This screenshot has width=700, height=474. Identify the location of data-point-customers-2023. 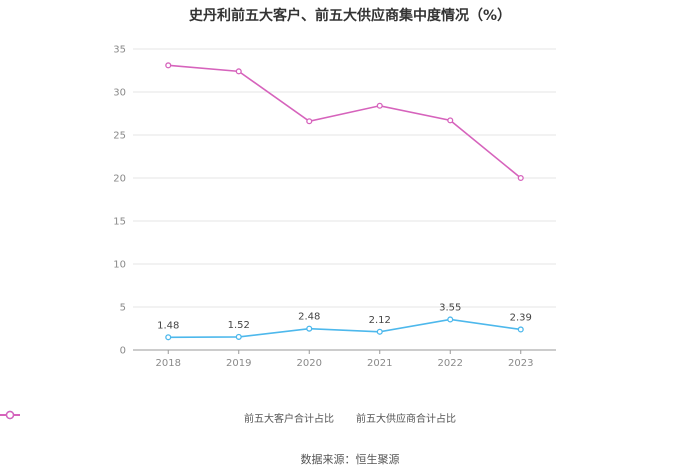
(520, 329).